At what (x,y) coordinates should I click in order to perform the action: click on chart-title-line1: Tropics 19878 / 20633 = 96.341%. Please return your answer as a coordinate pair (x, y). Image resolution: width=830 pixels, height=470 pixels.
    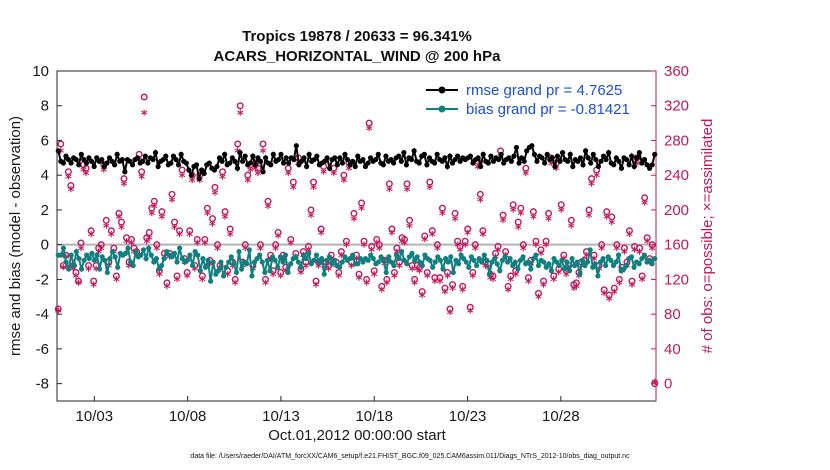
    Looking at the image, I should click on (357, 36).